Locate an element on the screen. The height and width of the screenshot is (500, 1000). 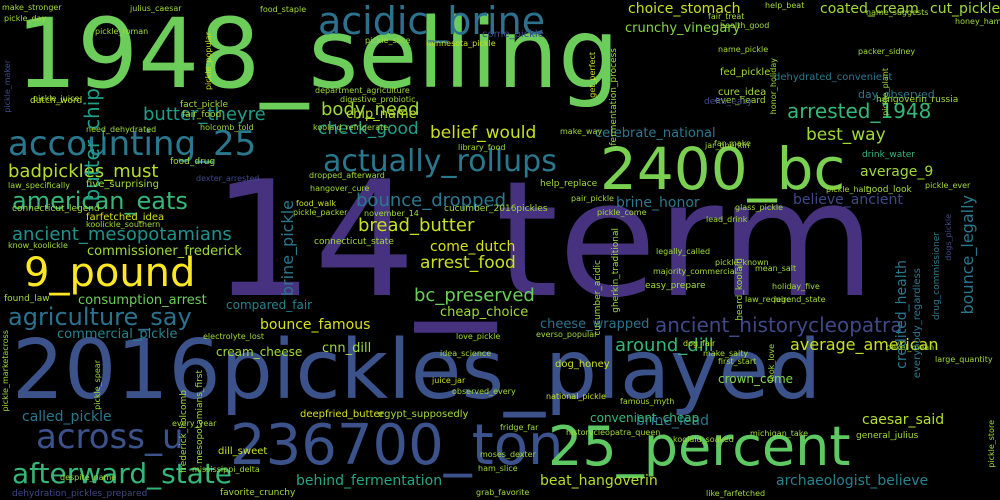
word: 236700_ton is located at coordinates (397, 445).